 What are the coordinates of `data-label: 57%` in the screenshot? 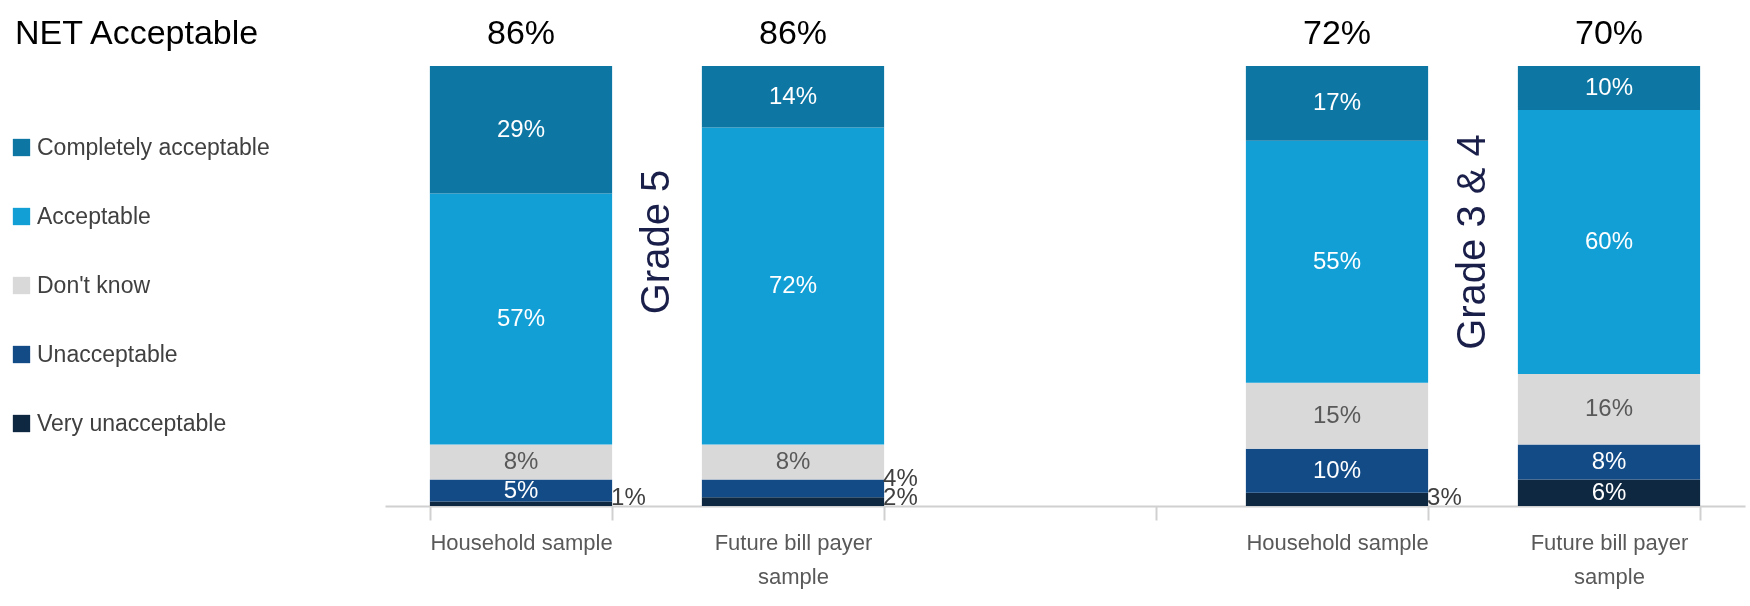 It's located at (521, 317).